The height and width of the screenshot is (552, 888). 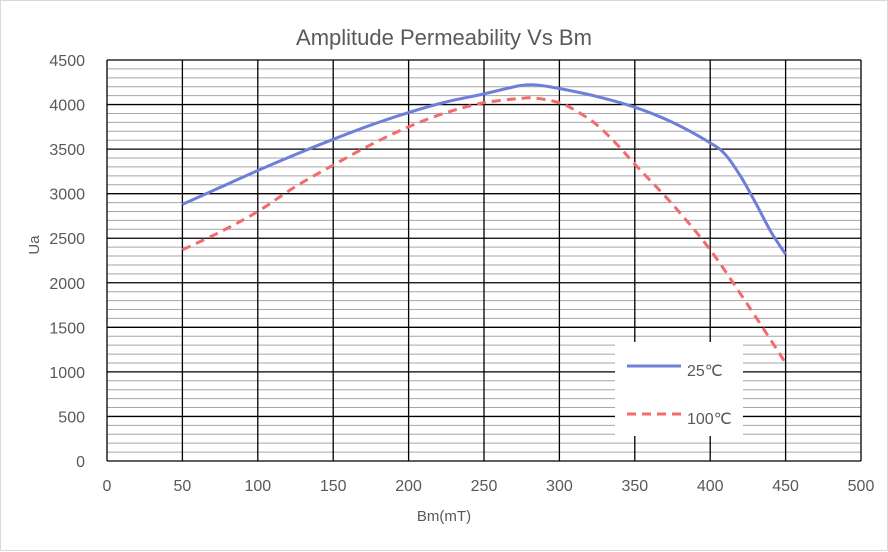 What do you see at coordinates (67, 328) in the screenshot?
I see `y-tick-label: 1500` at bounding box center [67, 328].